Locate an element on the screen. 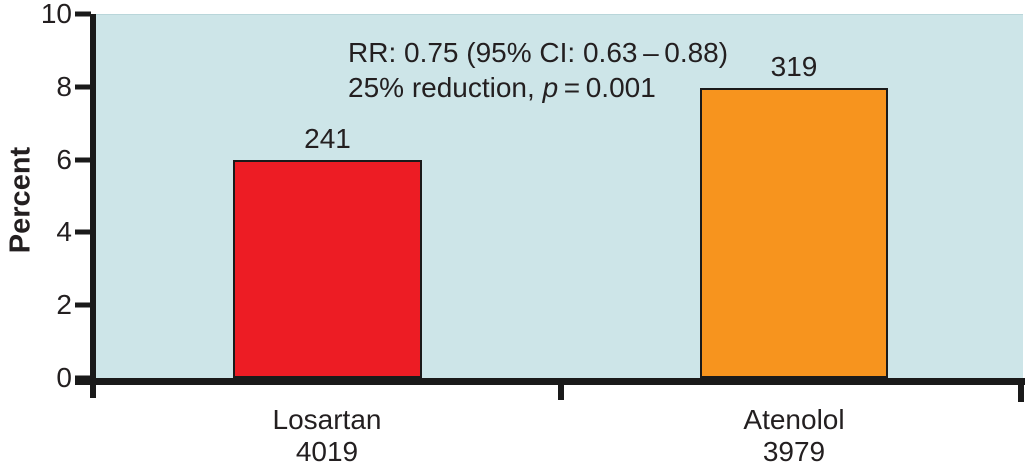 The height and width of the screenshot is (475, 1029). y-tick-label: 8 is located at coordinates (64, 86).